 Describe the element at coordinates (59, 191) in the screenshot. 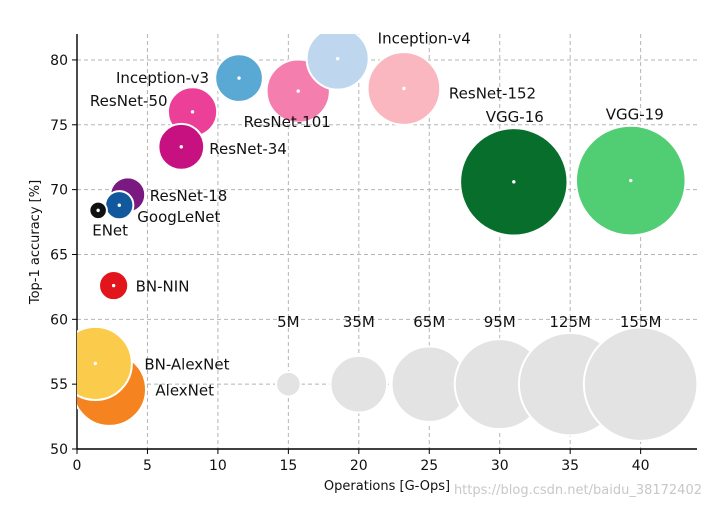

I see `y-tick-label: 70` at that location.